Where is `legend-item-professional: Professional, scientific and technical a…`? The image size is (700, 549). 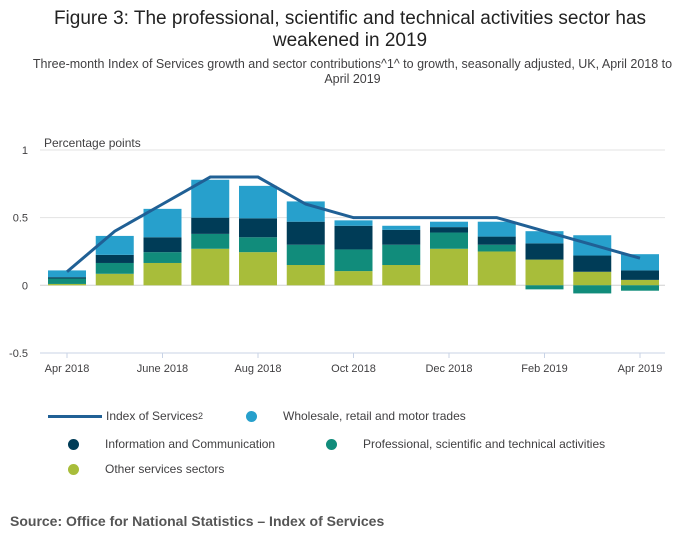
legend-item-professional: Professional, scientific and technical a… is located at coordinates (465, 444).